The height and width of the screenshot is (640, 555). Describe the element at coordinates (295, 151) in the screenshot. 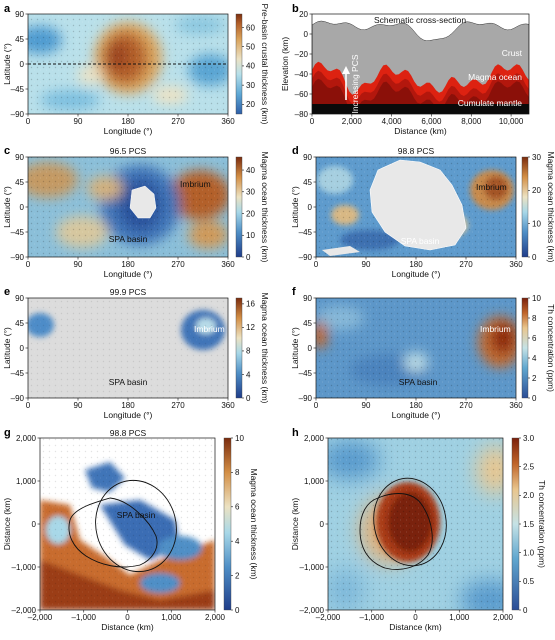

I see `panel-letter: d` at that location.